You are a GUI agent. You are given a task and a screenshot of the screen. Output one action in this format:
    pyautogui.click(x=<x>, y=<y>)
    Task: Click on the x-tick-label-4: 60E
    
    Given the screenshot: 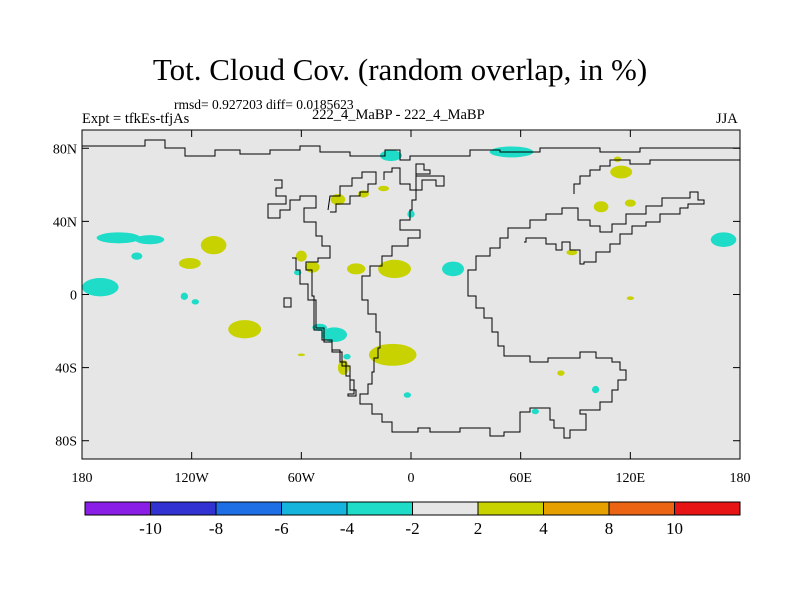 What is the action you would take?
    pyautogui.click(x=520, y=478)
    